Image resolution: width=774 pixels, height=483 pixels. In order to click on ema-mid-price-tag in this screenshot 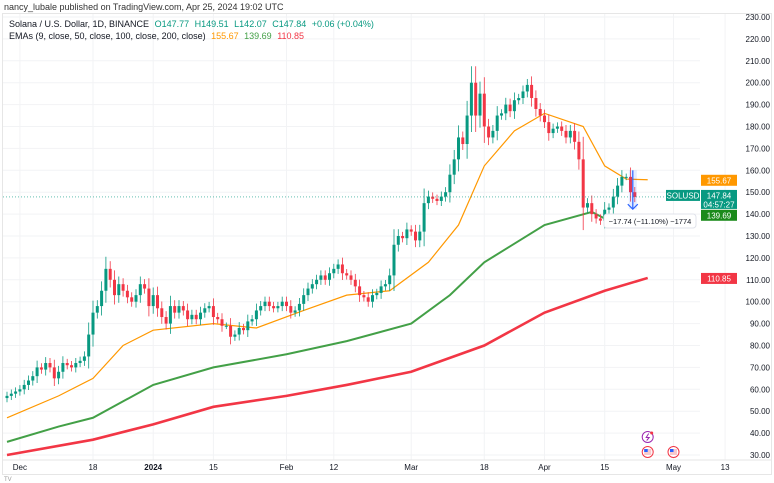, I will do `click(719, 215)`.